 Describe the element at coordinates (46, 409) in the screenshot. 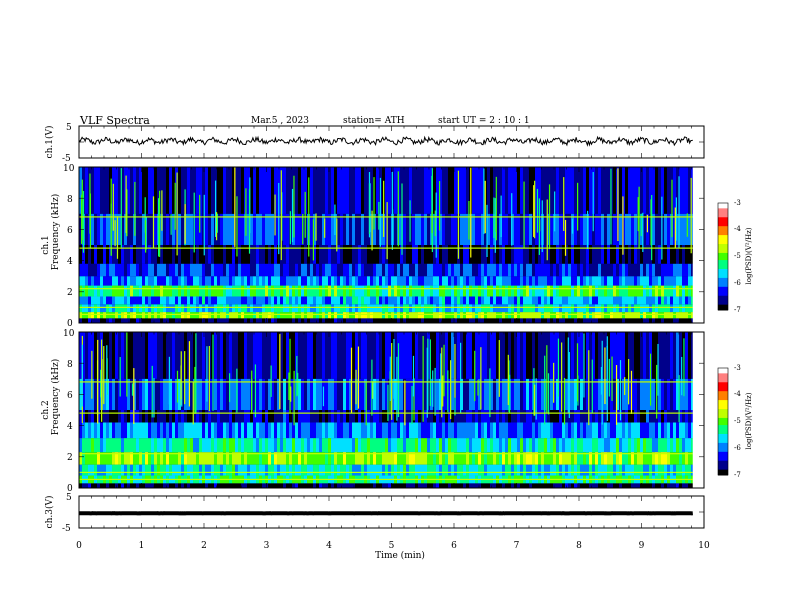

I see `ch2-spec-channel-label: ch.2` at that location.